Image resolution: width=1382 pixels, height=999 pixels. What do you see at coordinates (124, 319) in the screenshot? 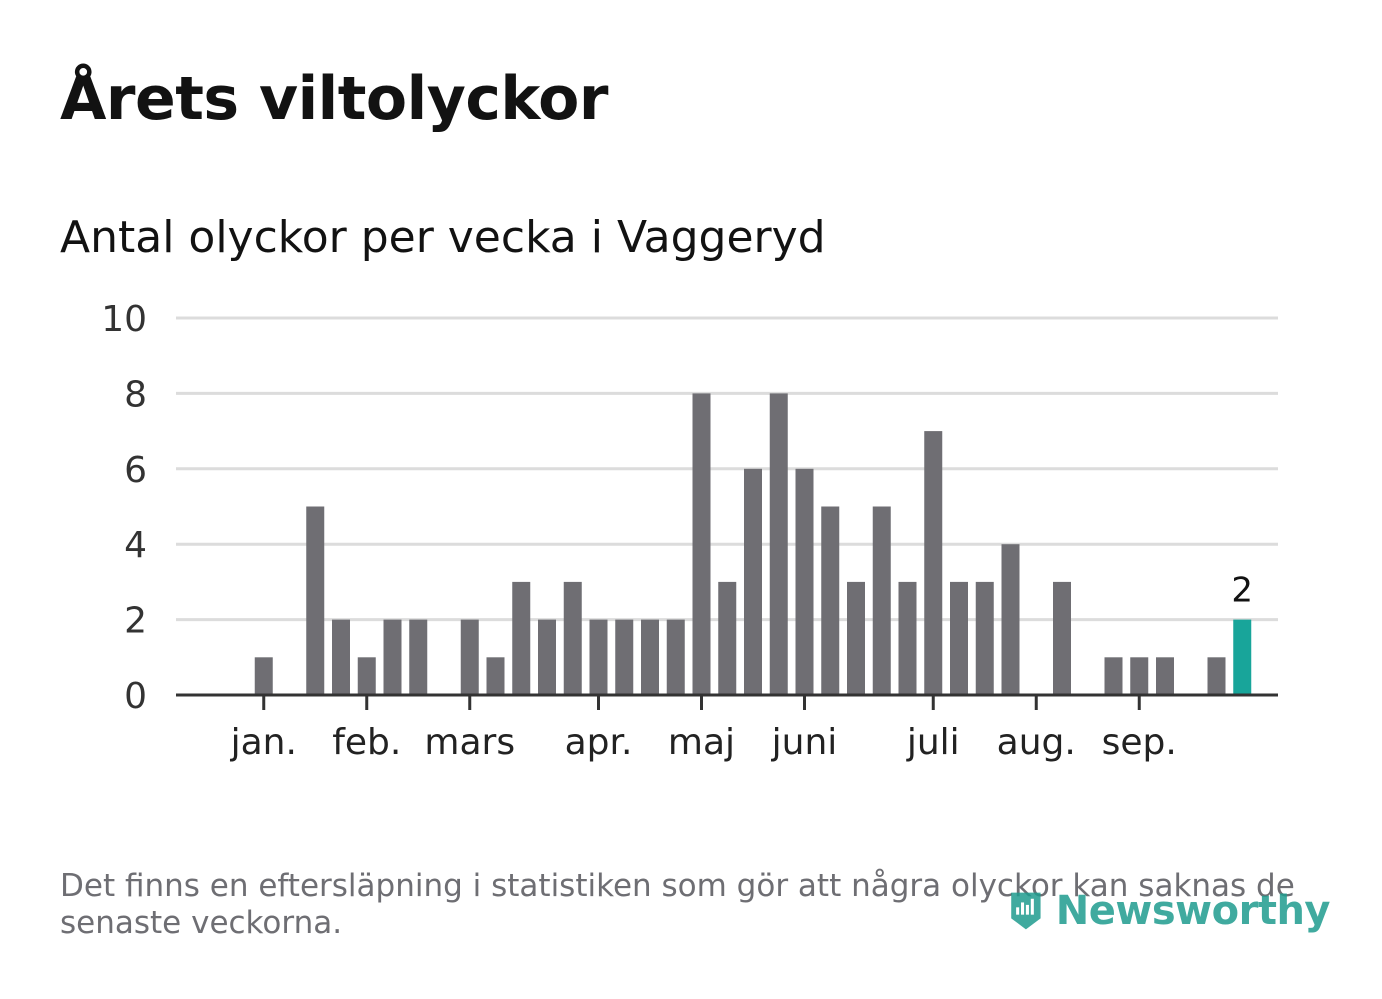
I see `y-tick-label: 10` at bounding box center [124, 319].